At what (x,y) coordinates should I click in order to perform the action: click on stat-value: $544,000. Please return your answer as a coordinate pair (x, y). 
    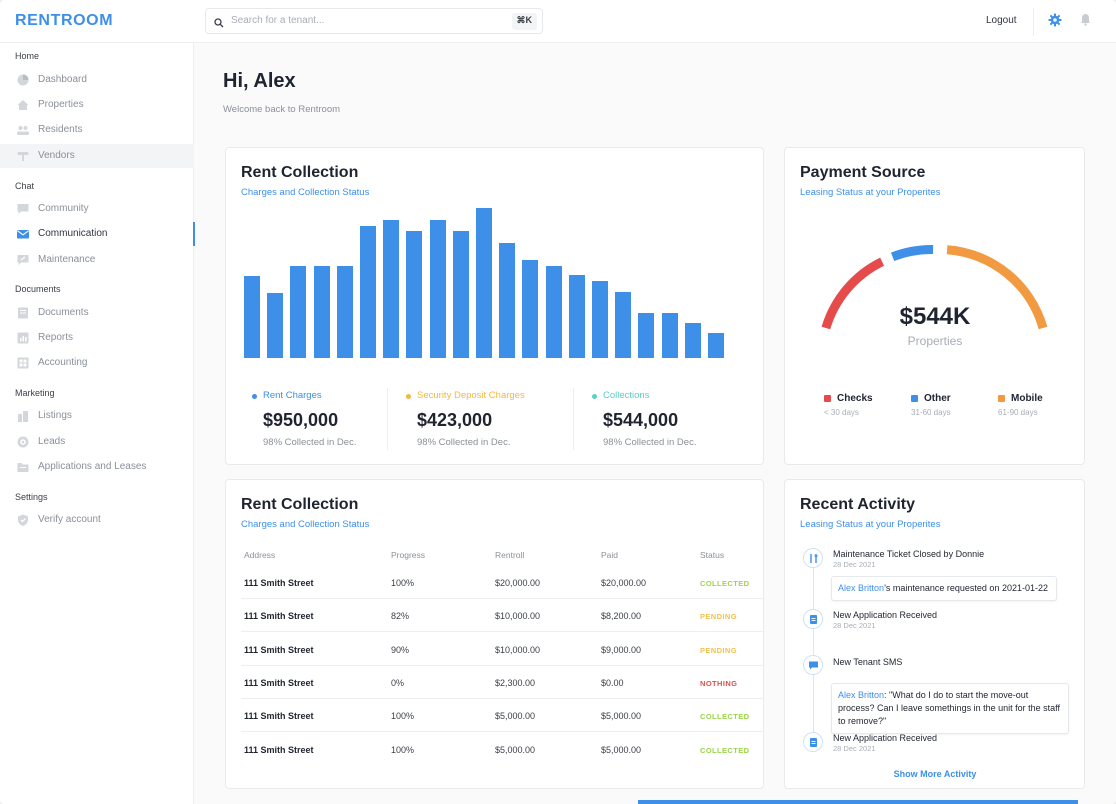
    Looking at the image, I should click on (641, 420).